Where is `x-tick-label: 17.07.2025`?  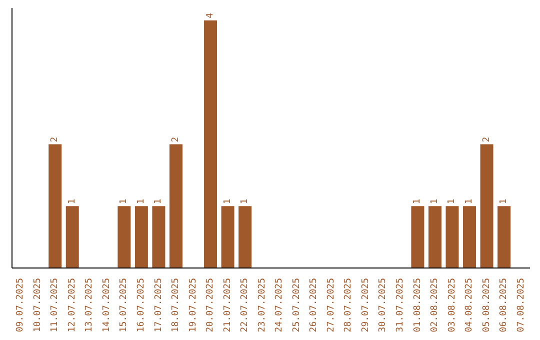
x-tick-label: 17.07.2025 is located at coordinates (159, 305).